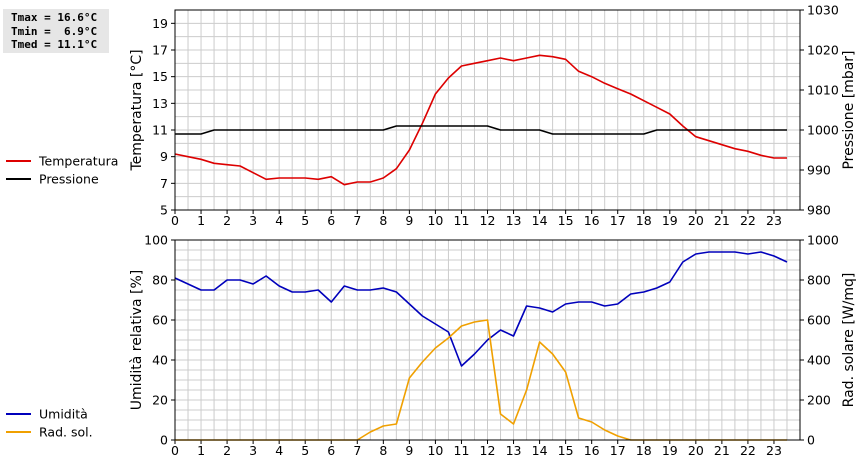 This screenshot has height=460, width=860. I want to click on y-right-tick-label: 1020, so click(823, 50).